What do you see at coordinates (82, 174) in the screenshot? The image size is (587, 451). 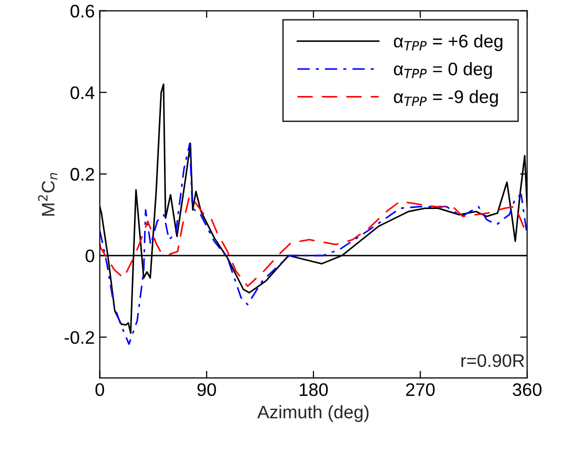 I see `y-tick-label: 0.2` at bounding box center [82, 174].